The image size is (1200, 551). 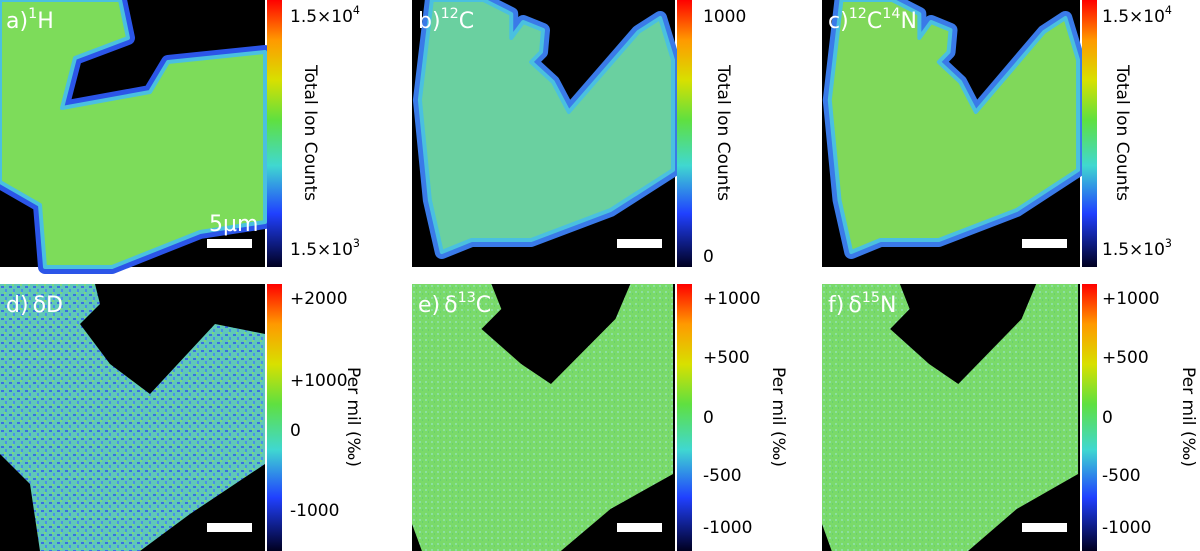 I want to click on colorbar-tick-label: 1.5×10³, so click(x=1137, y=249).